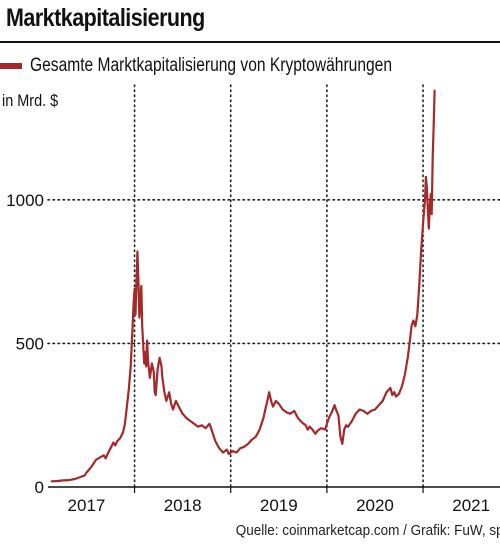 The image size is (500, 545). What do you see at coordinates (105, 18) in the screenshot?
I see `page-title: Marktkapitalisierung` at bounding box center [105, 18].